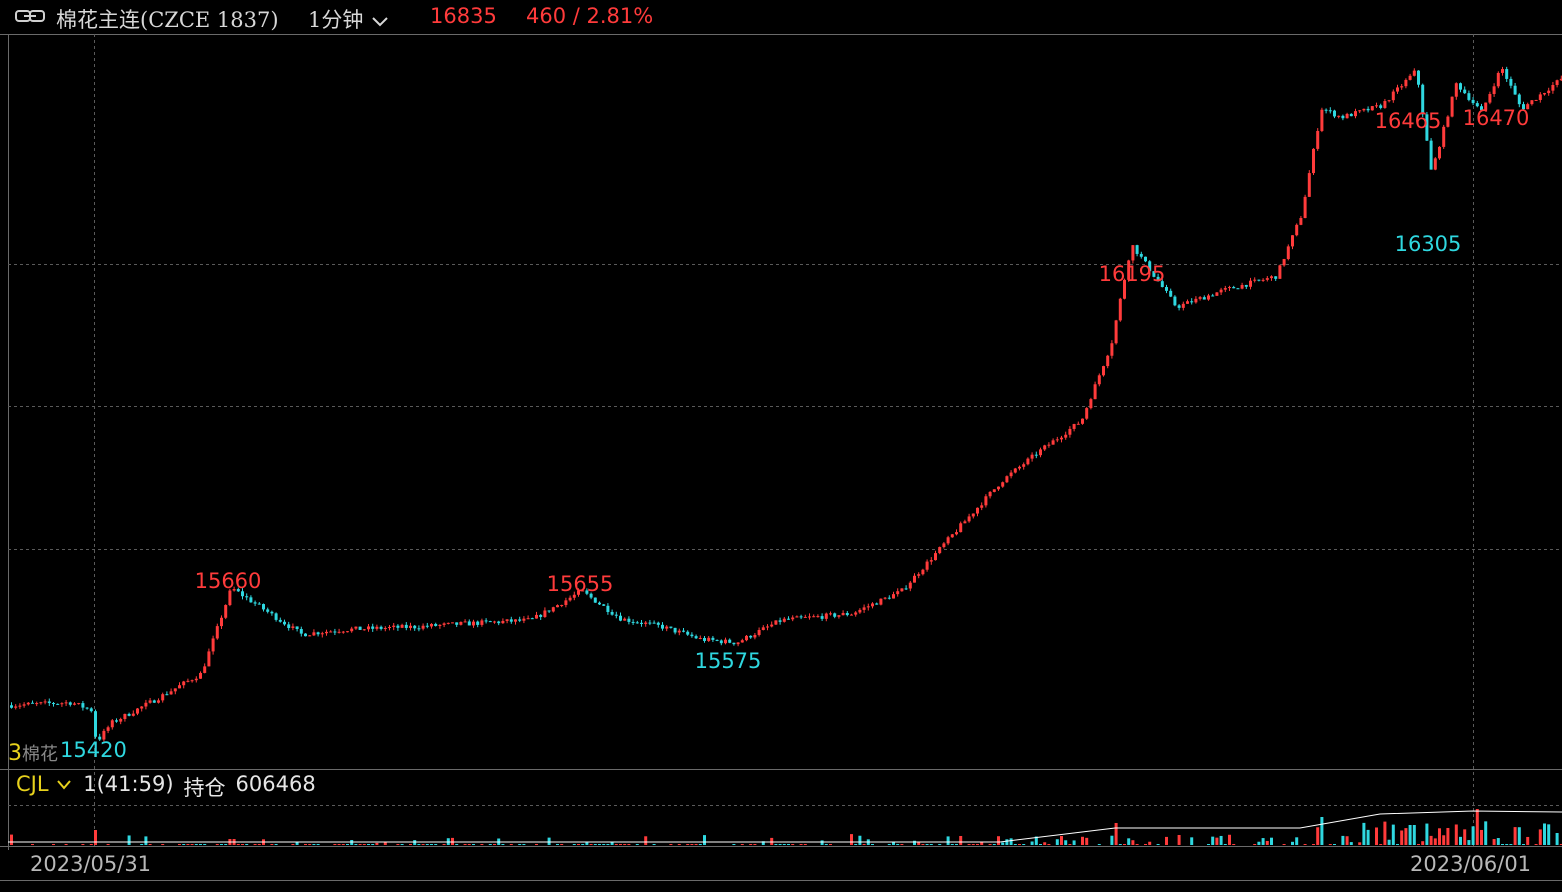  What do you see at coordinates (30, 16) in the screenshot?
I see `link-icon` at bounding box center [30, 16].